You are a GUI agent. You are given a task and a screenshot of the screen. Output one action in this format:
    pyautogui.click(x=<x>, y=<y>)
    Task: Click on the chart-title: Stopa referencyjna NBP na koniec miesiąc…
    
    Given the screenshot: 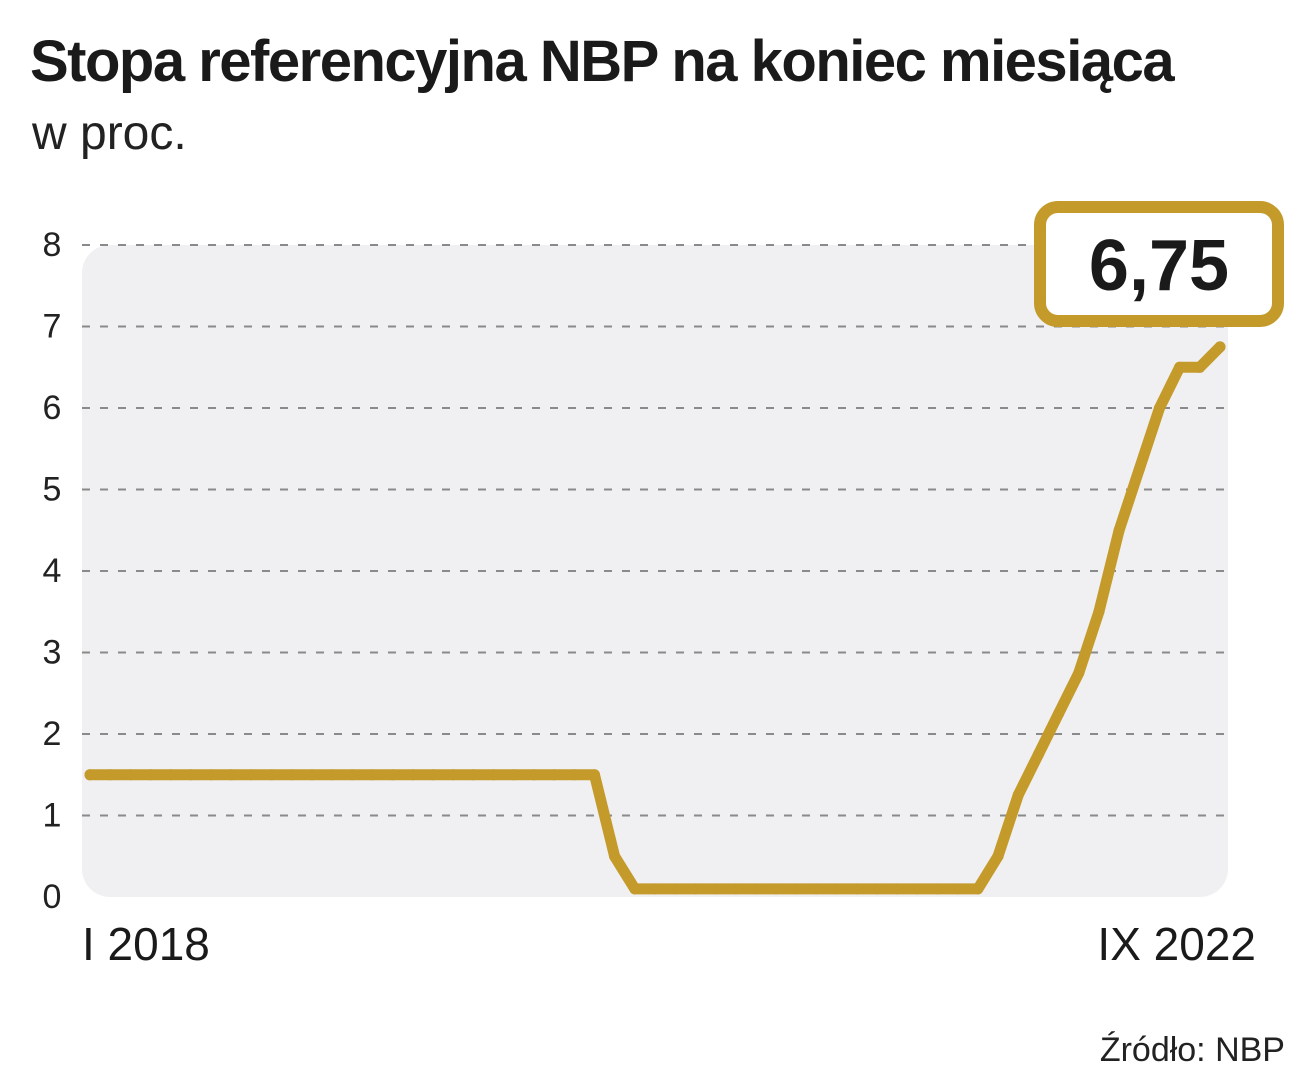 What is the action you would take?
    pyautogui.click(x=602, y=61)
    